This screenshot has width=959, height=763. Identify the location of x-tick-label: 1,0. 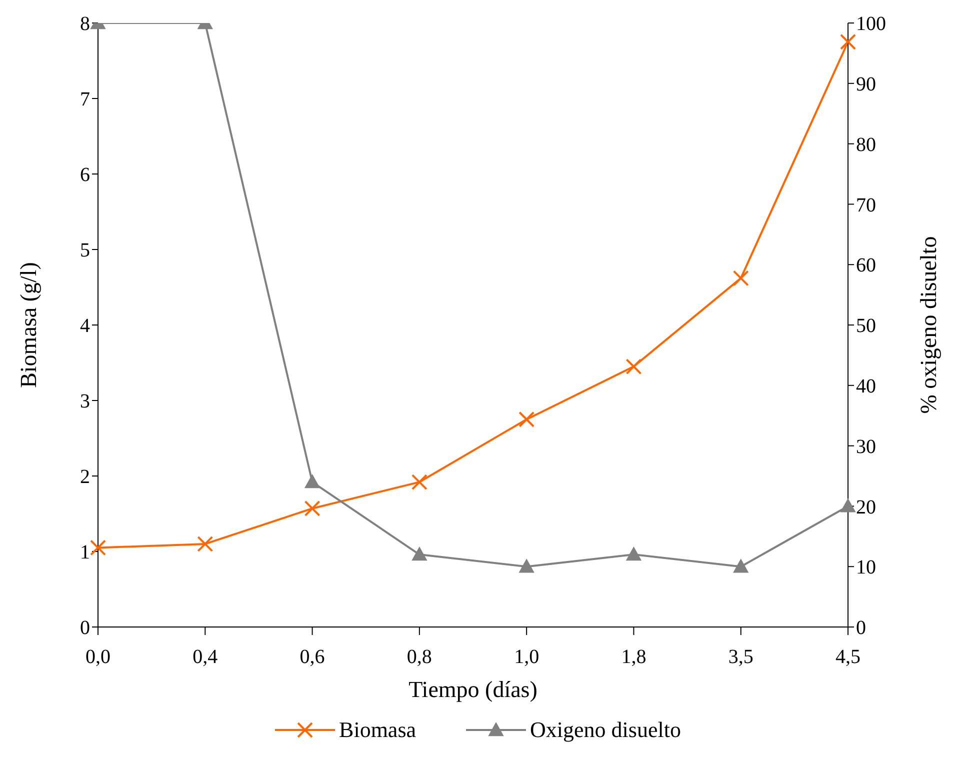
(527, 657).